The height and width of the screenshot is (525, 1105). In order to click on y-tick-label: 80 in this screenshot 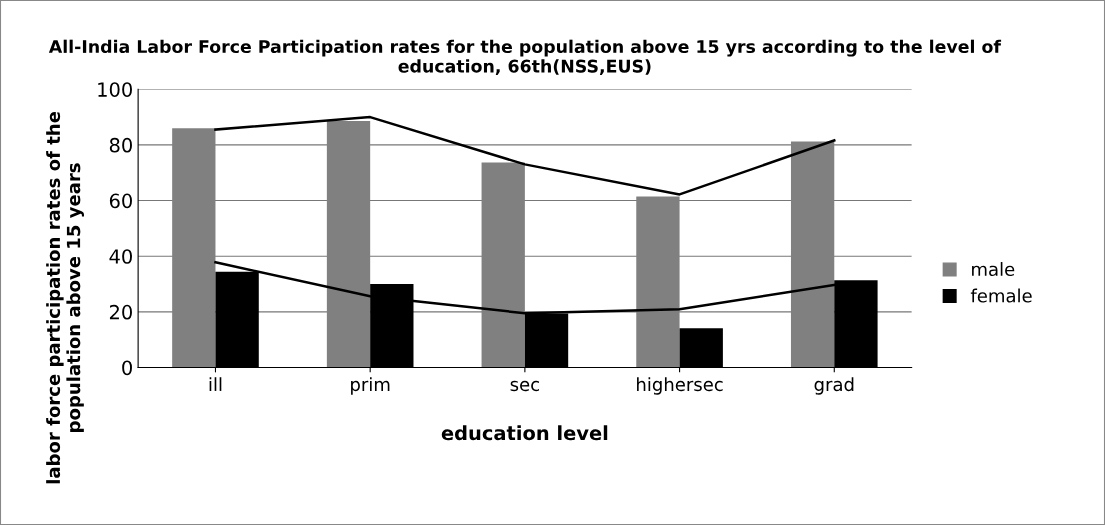, I will do `click(120, 145)`.